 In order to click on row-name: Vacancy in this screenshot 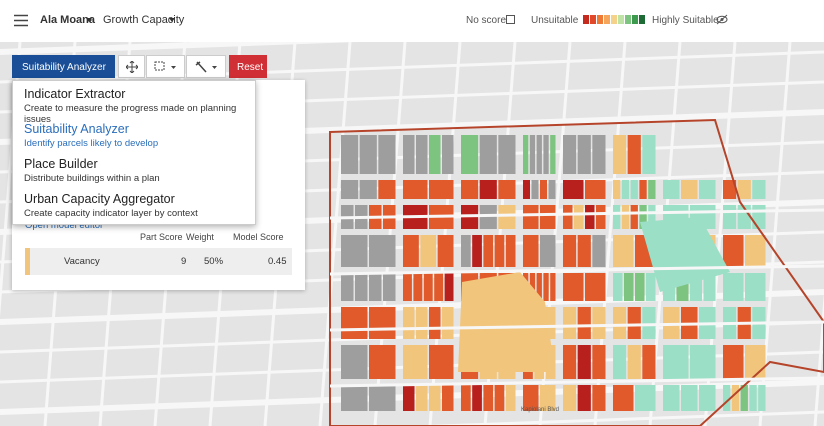, I will do `click(82, 261)`.